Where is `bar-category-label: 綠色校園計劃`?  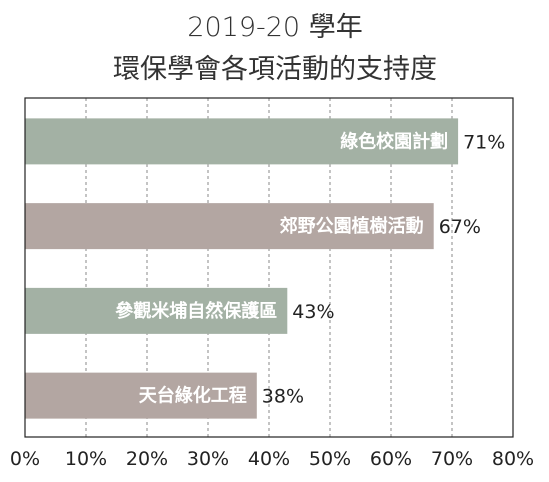
bar-category-label: 綠色校園計劃 is located at coordinates (394, 141).